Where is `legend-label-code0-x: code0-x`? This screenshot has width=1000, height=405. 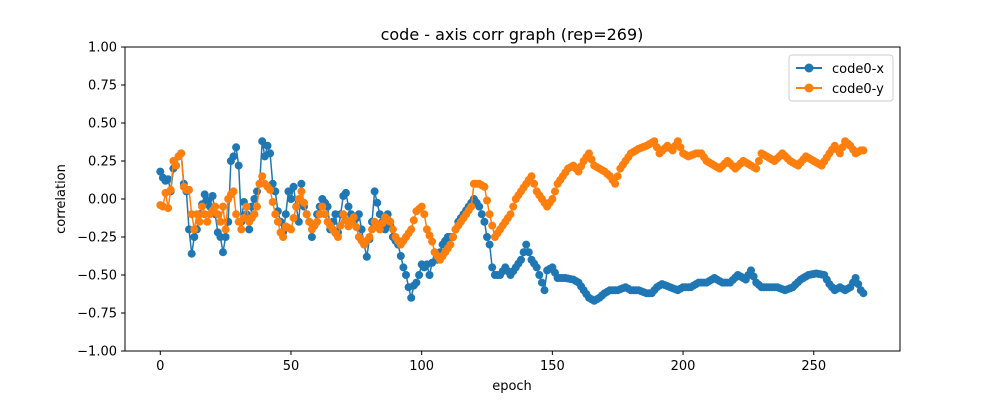 legend-label-code0-x: code0-x is located at coordinates (858, 69).